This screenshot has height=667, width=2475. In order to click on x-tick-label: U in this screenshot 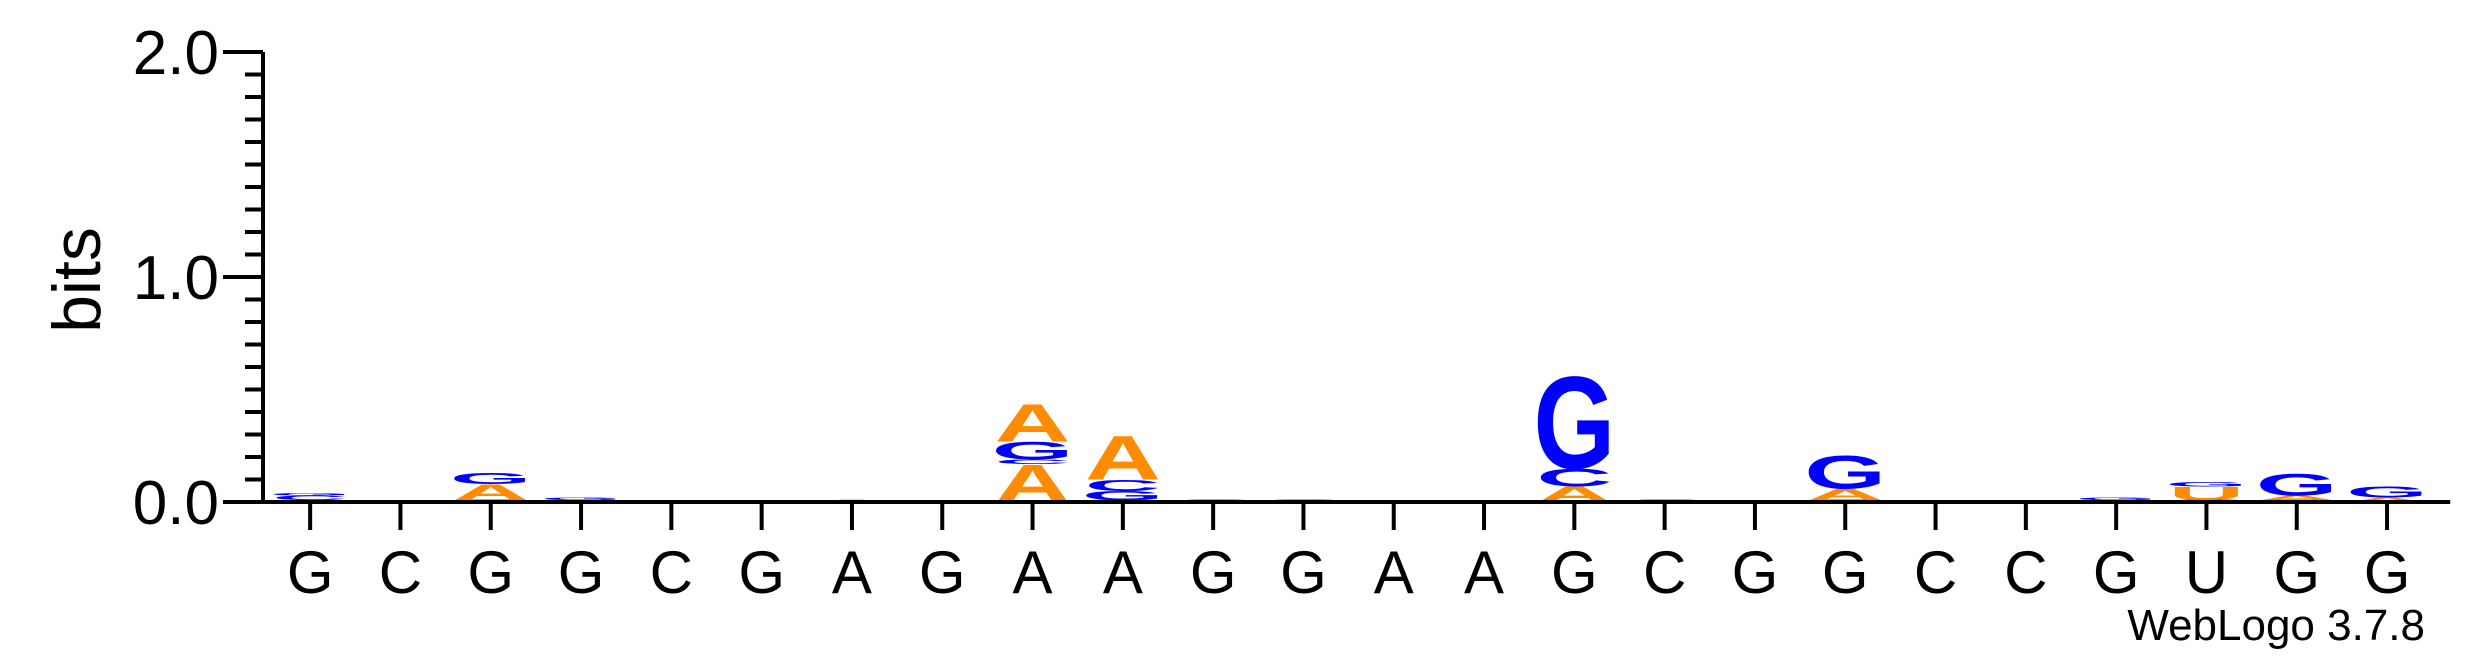, I will do `click(2206, 572)`.